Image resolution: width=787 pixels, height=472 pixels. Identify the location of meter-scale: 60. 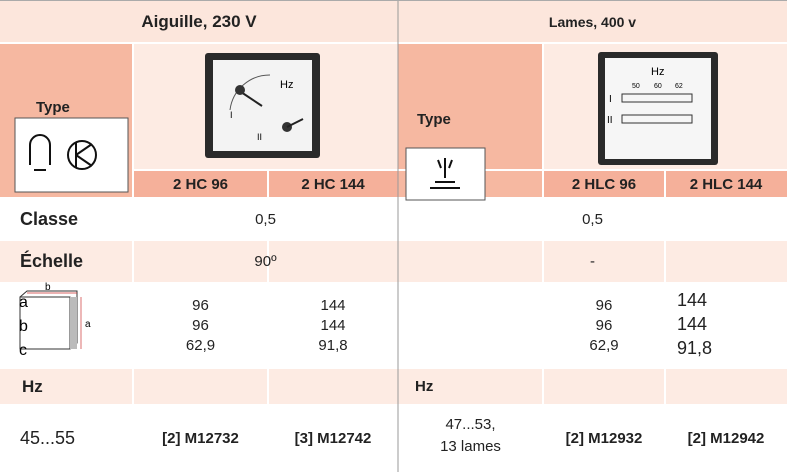
(658, 86).